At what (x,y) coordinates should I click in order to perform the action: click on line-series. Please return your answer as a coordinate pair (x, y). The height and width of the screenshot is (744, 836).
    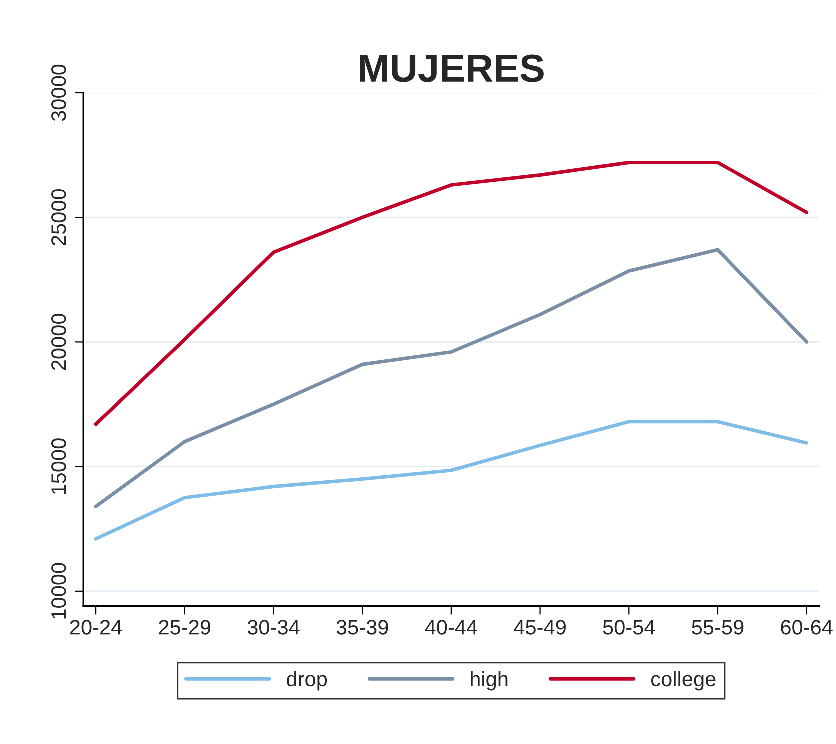
    Looking at the image, I should click on (451, 480).